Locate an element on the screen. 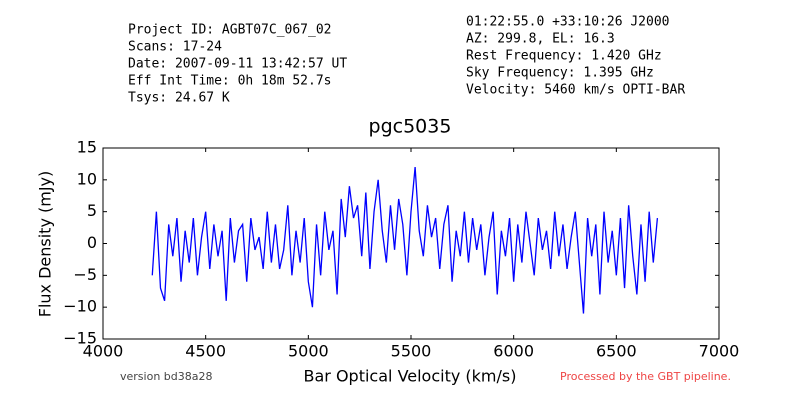 Image resolution: width=800 pixels, height=400 pixels. y-tick-label: −5 is located at coordinates (85, 274).